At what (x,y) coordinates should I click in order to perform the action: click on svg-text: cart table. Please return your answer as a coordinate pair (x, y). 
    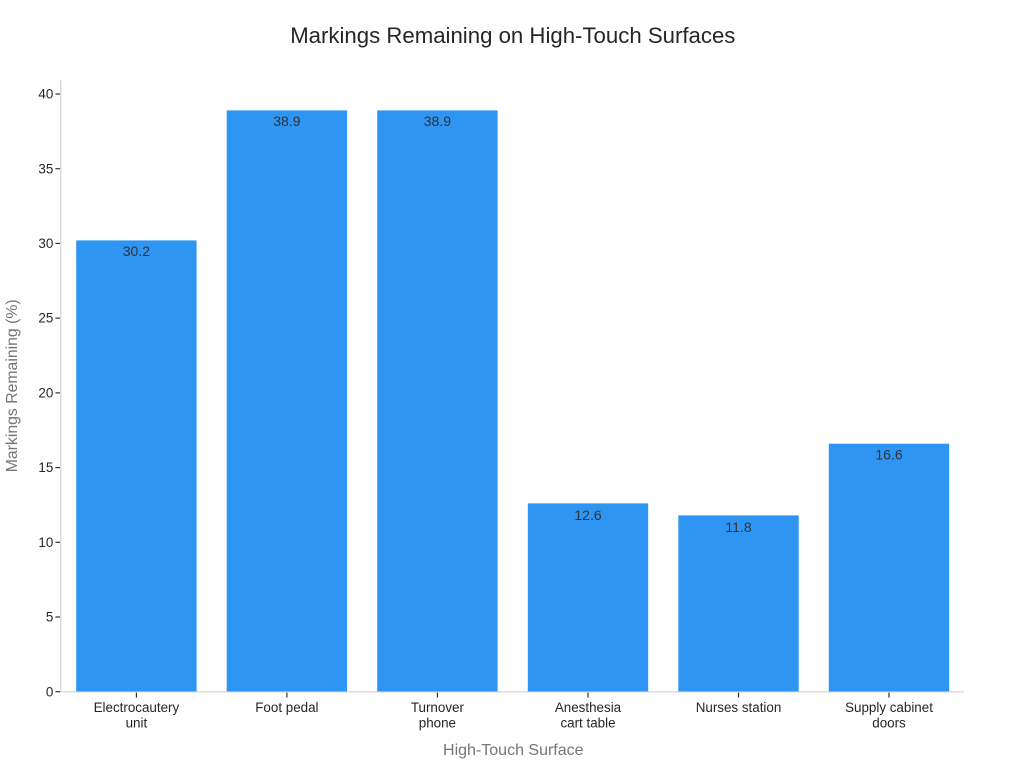
    Looking at the image, I should click on (587, 723).